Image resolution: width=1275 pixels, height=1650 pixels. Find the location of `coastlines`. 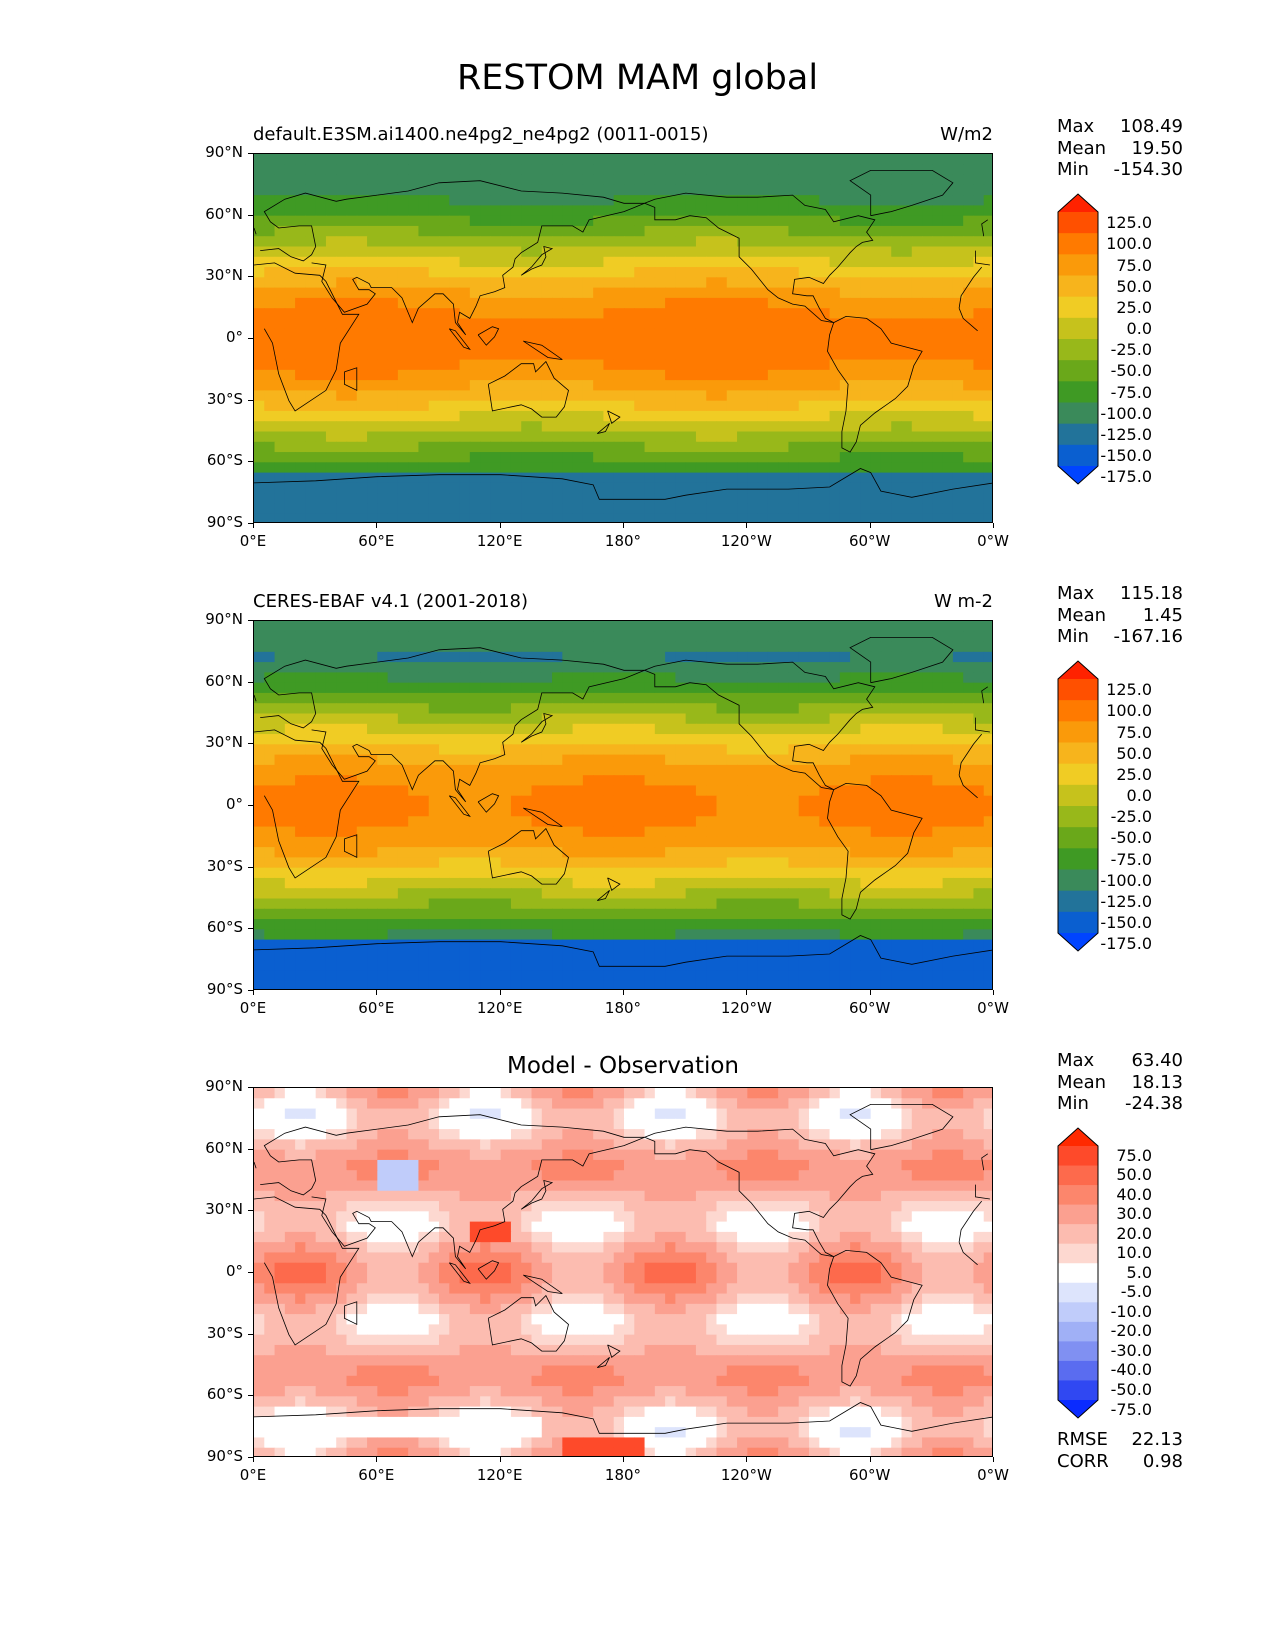

coastlines is located at coordinates (623, 801).